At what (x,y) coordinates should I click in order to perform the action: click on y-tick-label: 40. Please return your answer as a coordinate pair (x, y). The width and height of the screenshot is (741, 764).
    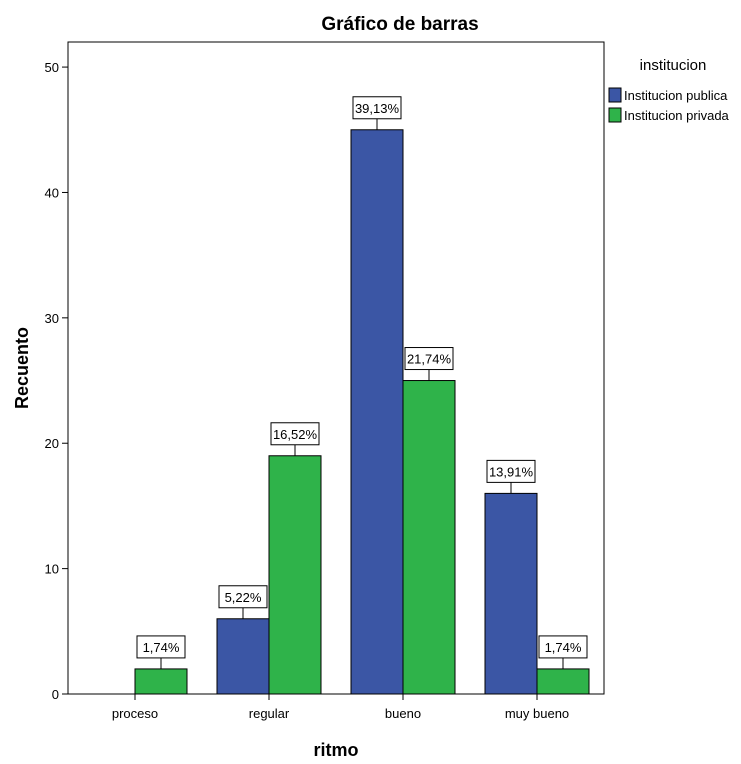
    Looking at the image, I should click on (52, 192).